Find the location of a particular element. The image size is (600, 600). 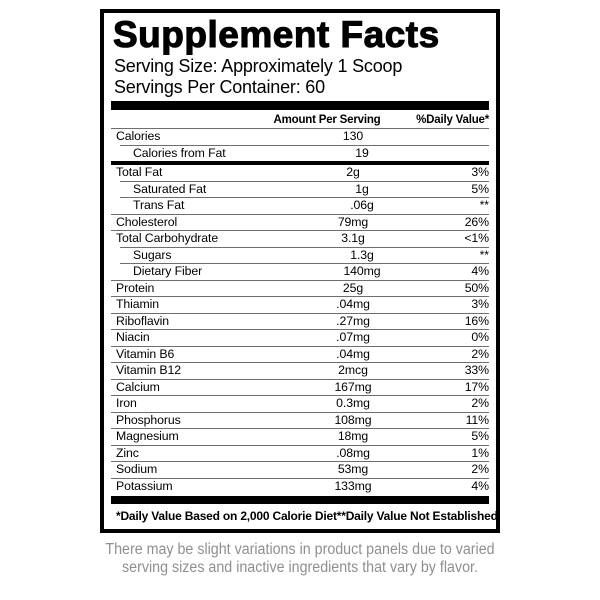

nutrient-amount: 130 is located at coordinates (353, 136).